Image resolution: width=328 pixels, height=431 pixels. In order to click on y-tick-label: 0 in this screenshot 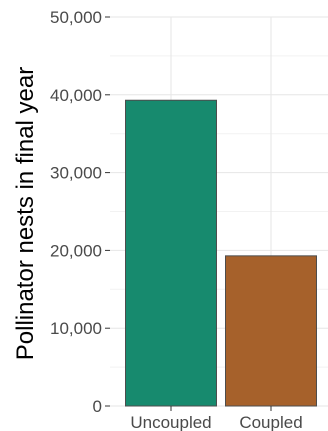, I will do `click(97, 406)`.